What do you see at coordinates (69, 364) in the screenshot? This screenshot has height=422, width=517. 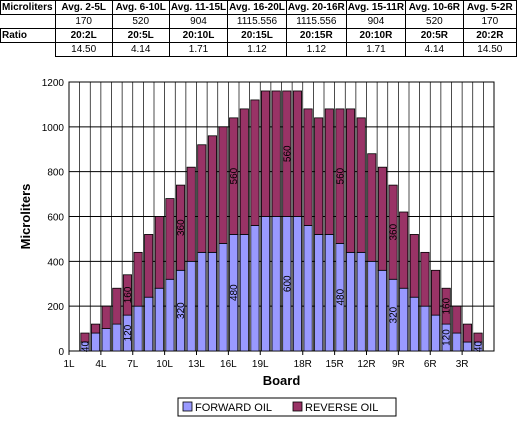 I see `x-tick-label: 1L` at bounding box center [69, 364].